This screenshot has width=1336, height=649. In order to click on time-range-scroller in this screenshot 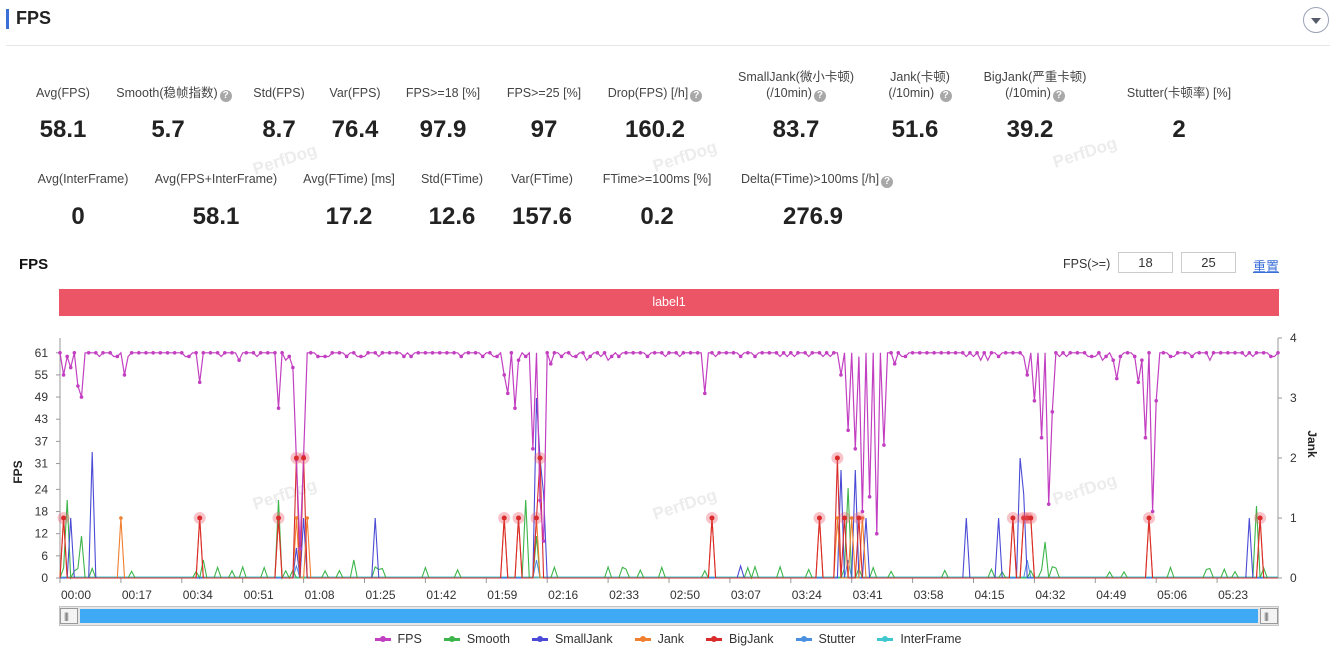, I will do `click(669, 616)`.